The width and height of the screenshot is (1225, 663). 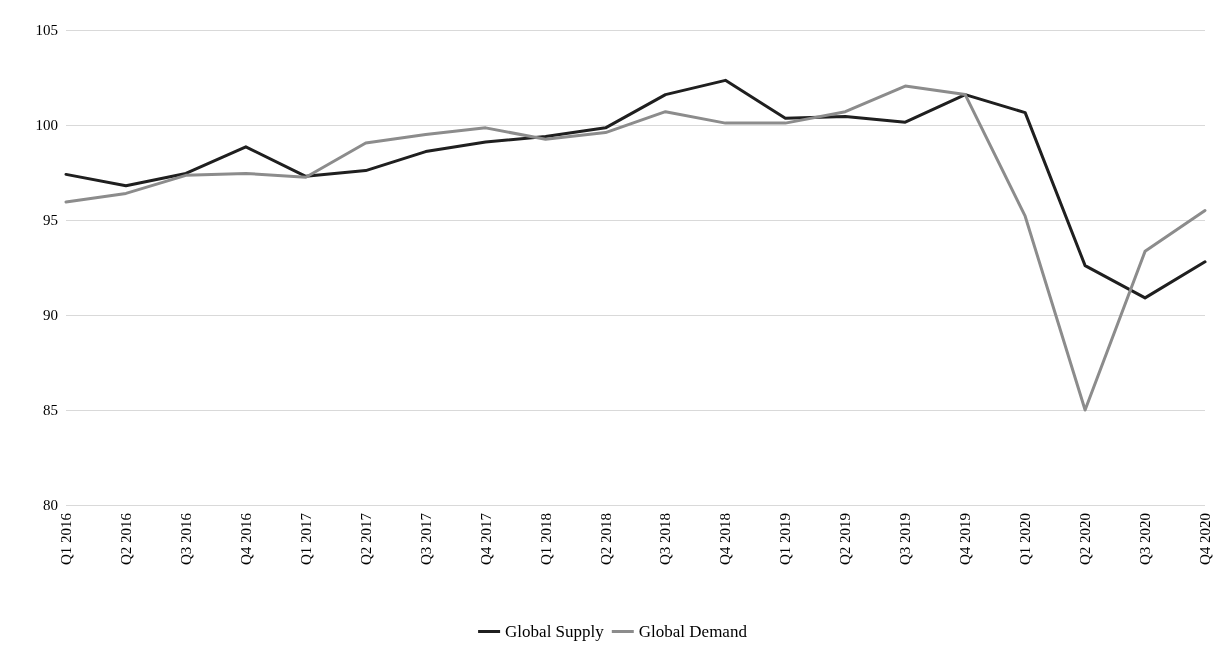 What do you see at coordinates (665, 539) in the screenshot?
I see `x-tick-label: Q3 2018` at bounding box center [665, 539].